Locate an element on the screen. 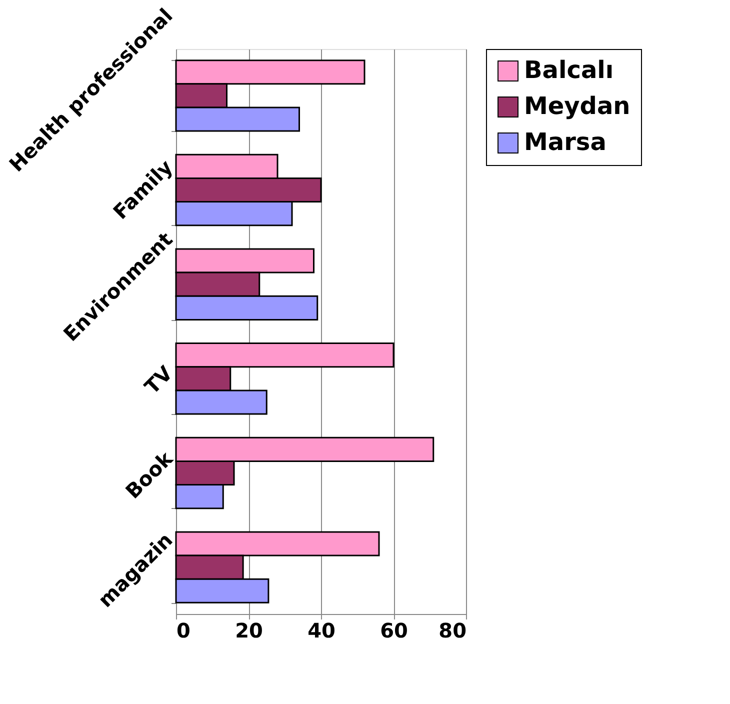  y-tick-label: TV is located at coordinates (159, 379).